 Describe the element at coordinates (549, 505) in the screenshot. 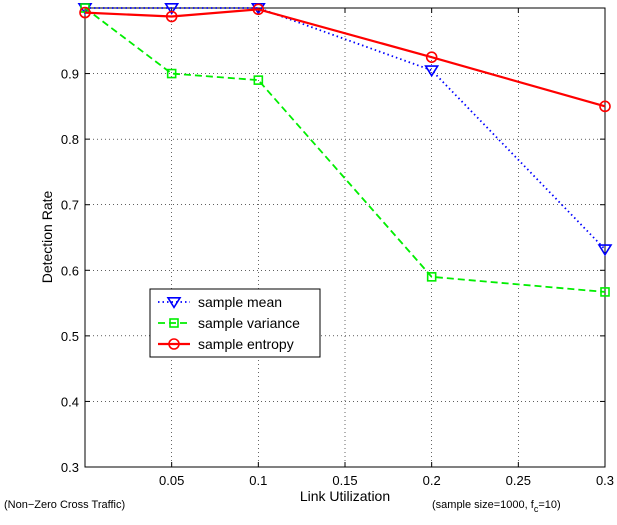

I see `right-note-suffix: =10)` at that location.